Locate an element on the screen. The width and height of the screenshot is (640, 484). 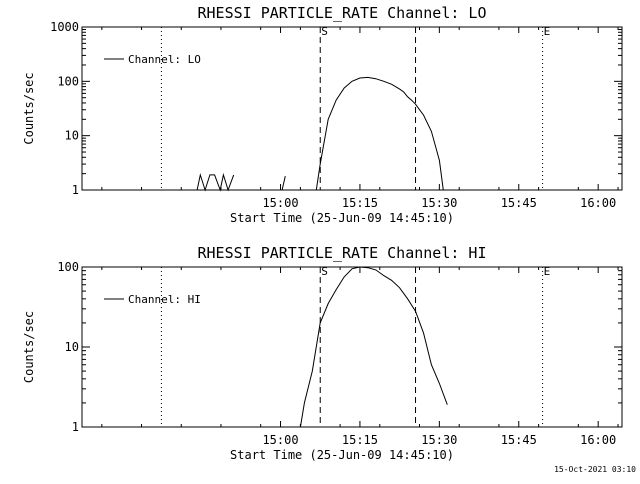
legend-label: Channel: HI is located at coordinates (164, 299).